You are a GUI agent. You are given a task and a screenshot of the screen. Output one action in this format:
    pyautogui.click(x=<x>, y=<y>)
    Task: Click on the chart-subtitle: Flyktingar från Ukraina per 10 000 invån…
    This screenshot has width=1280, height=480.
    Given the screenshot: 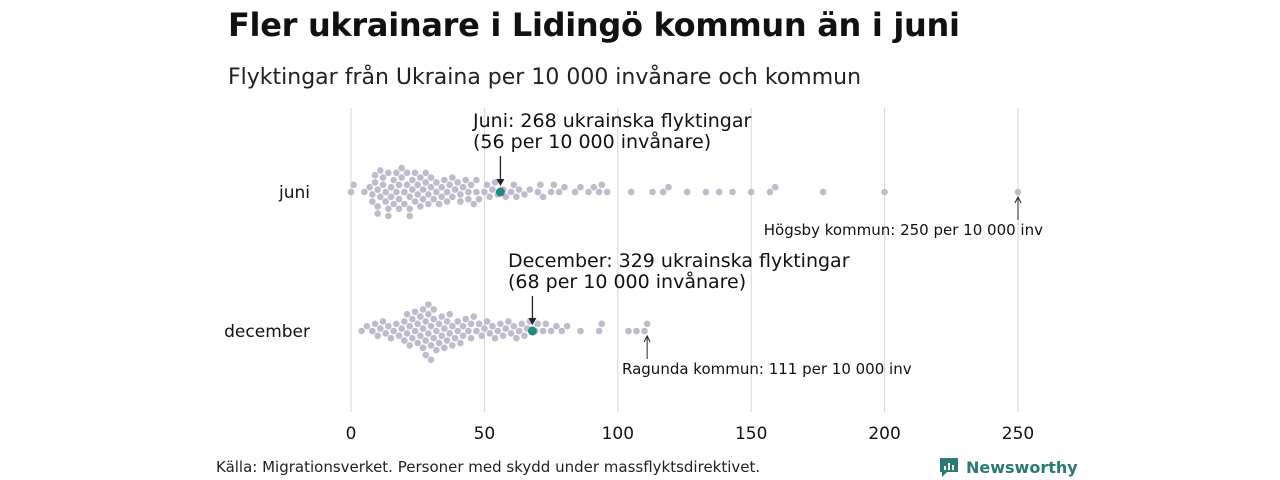 What is the action you would take?
    pyautogui.click(x=545, y=77)
    